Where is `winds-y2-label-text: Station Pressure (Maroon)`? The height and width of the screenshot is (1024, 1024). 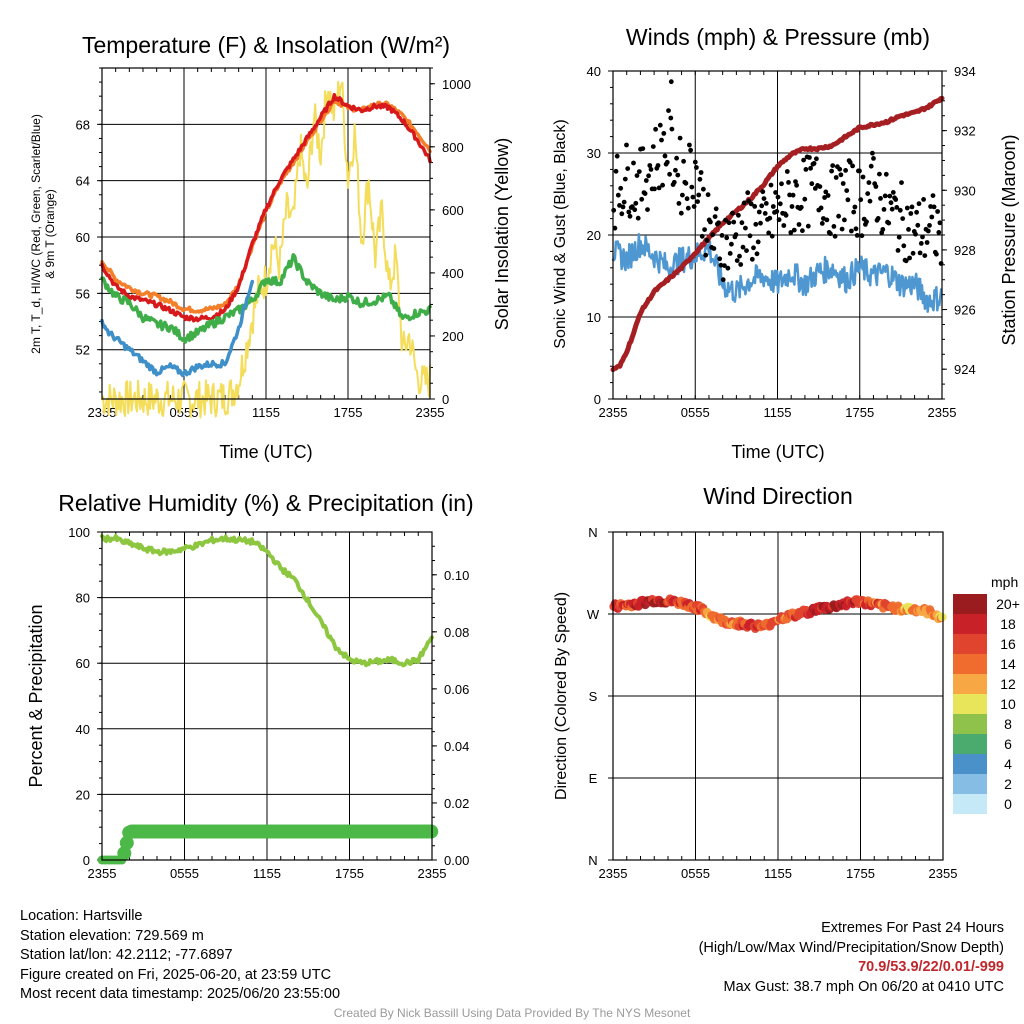 winds-y2-label-text: Station Pressure (Maroon) is located at coordinates (1009, 239).